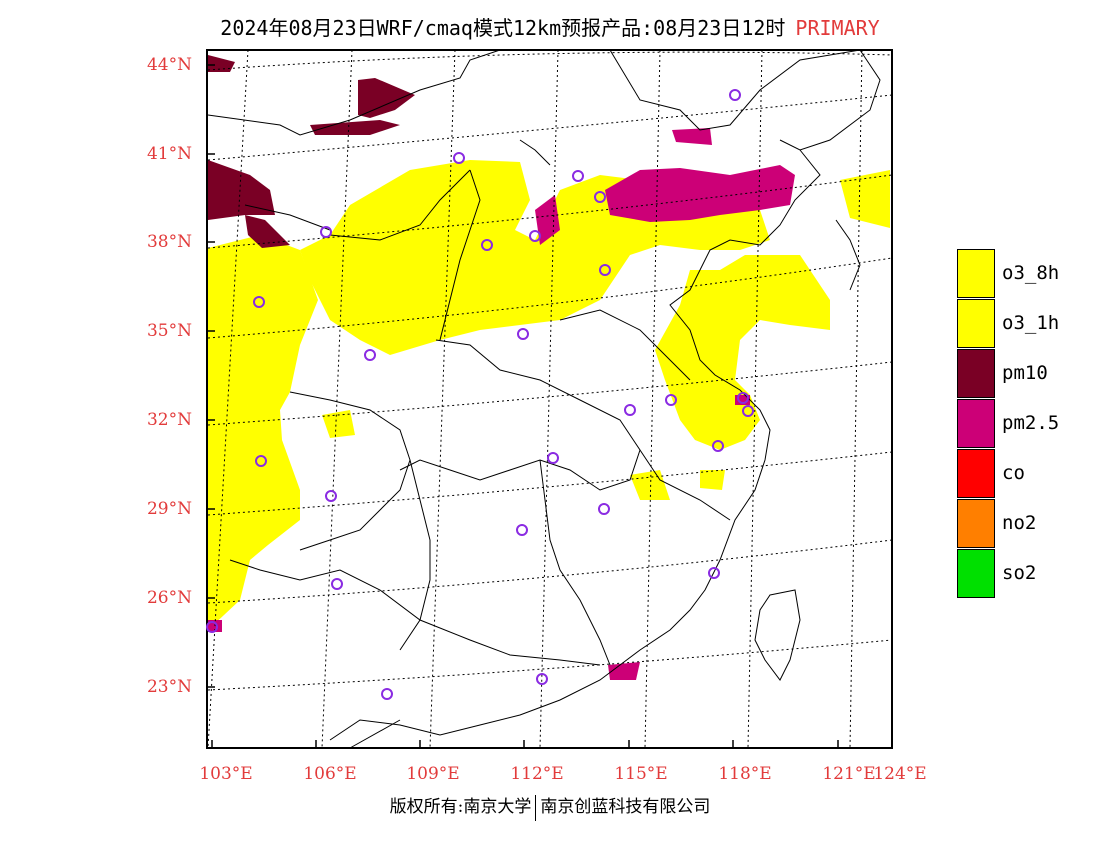 This screenshot has width=1100, height=850. Describe the element at coordinates (169, 420) in the screenshot. I see `lat-label: 32°N` at that location.